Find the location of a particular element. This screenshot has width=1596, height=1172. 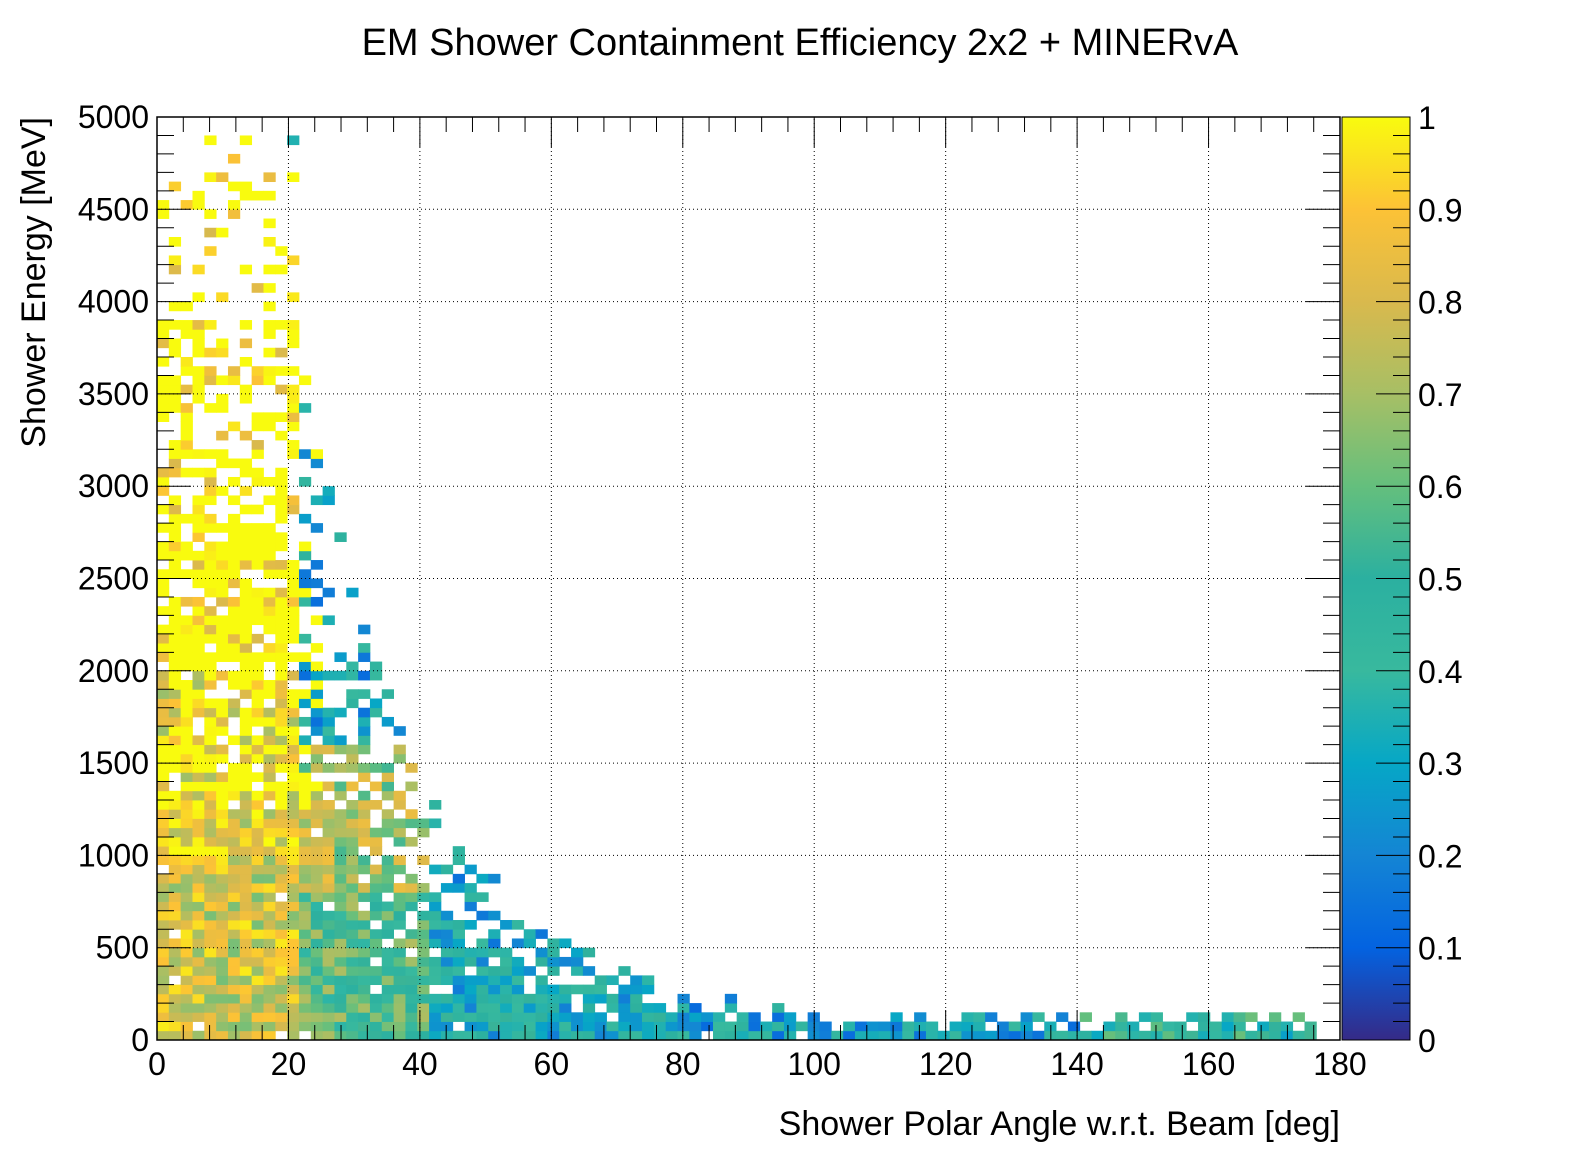

x-tick-label: 80 is located at coordinates (683, 1064).